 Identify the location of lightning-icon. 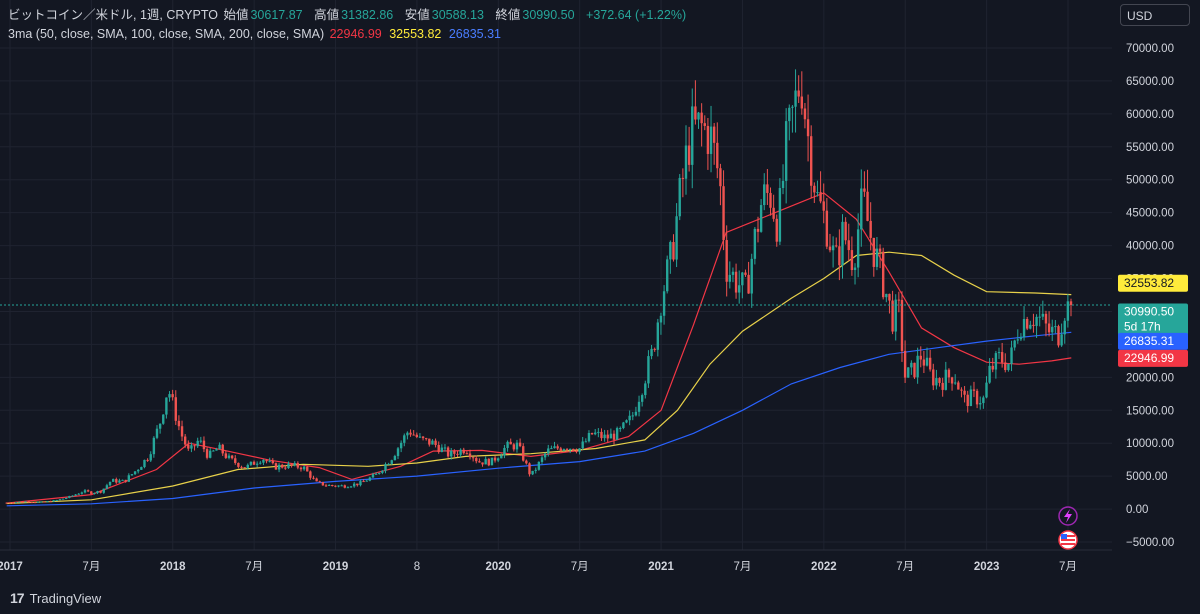
(1068, 516).